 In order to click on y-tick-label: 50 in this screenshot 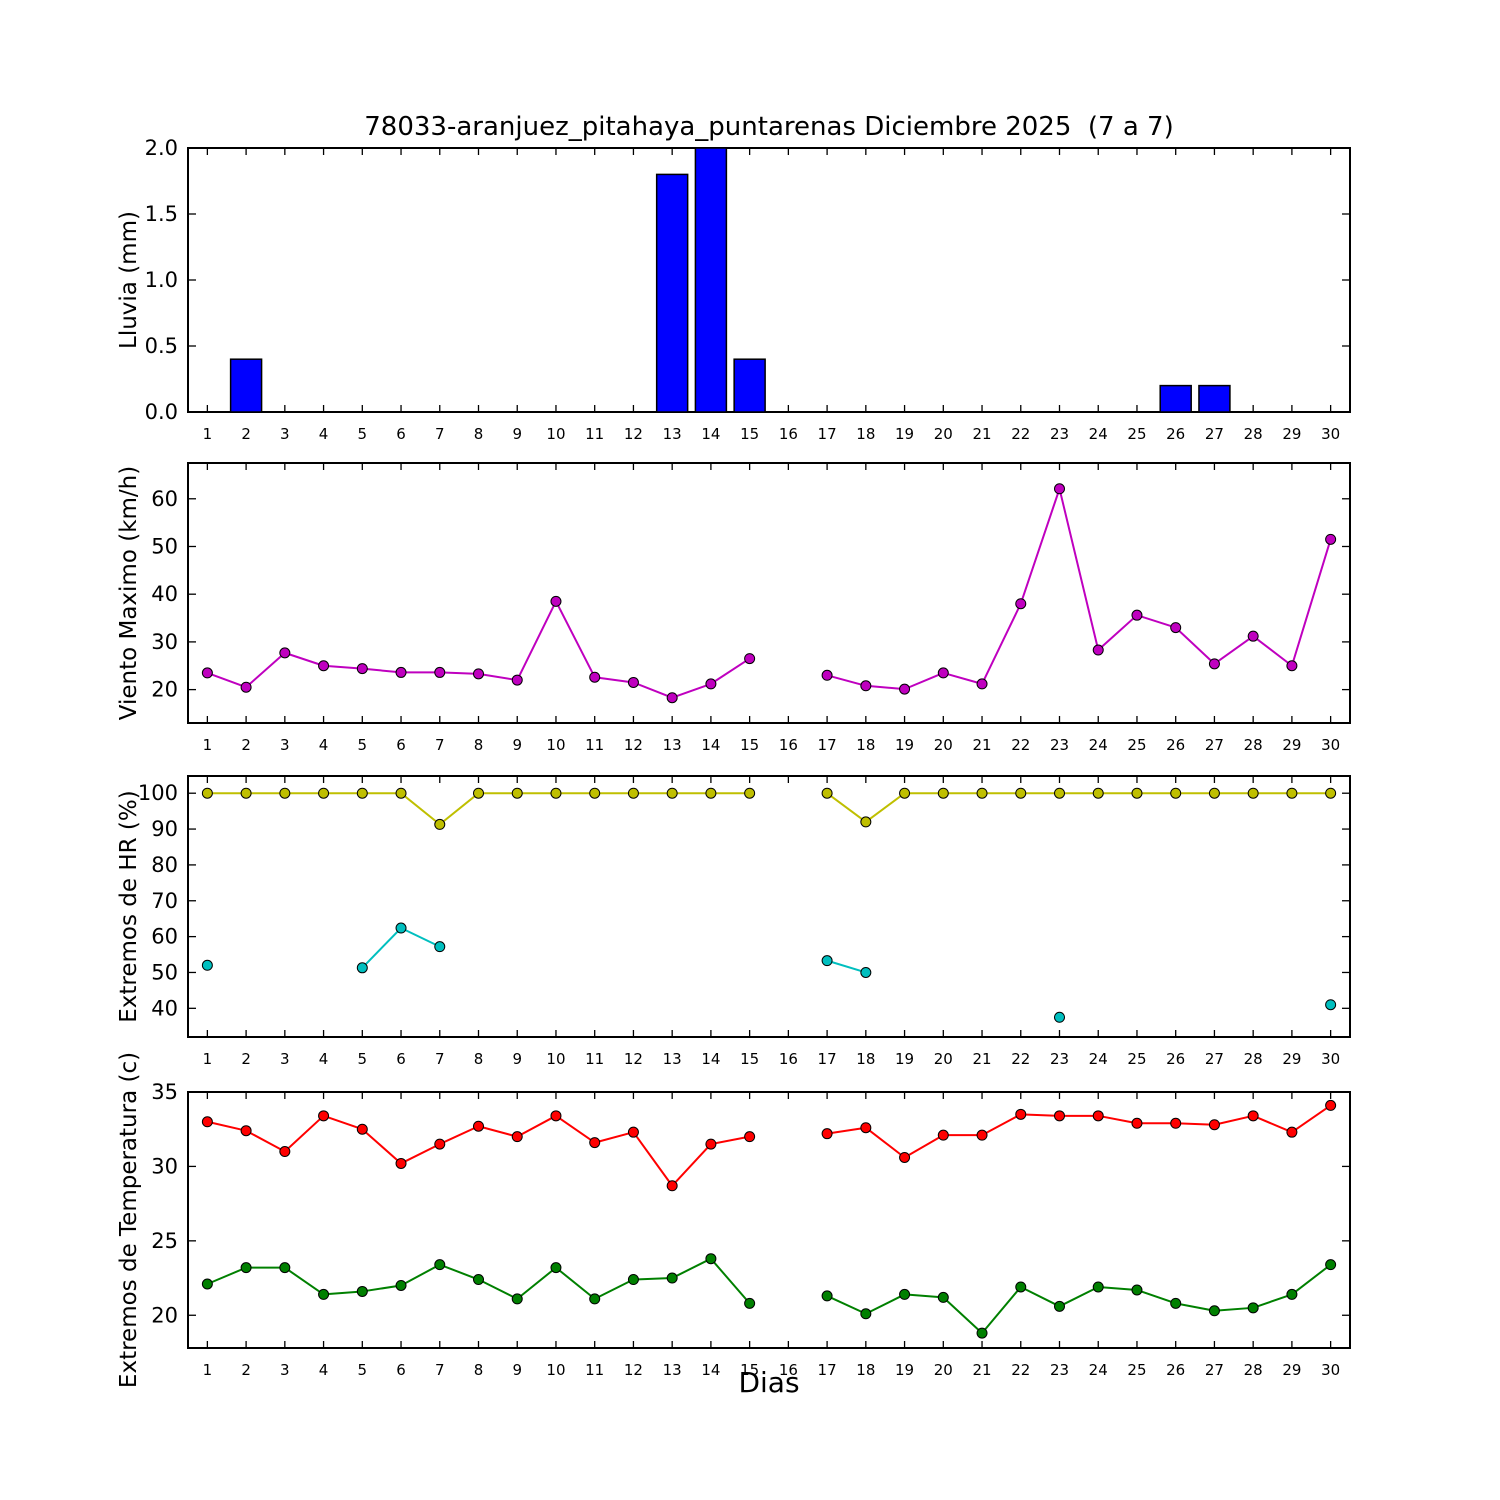, I will do `click(164, 972)`.